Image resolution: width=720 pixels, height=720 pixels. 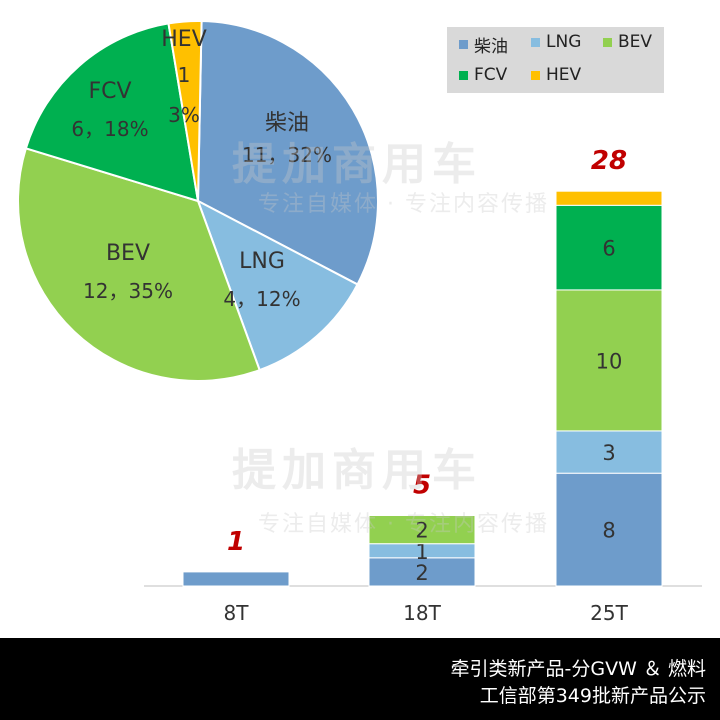 I want to click on pie-slice-hev, so click(x=185, y=111).